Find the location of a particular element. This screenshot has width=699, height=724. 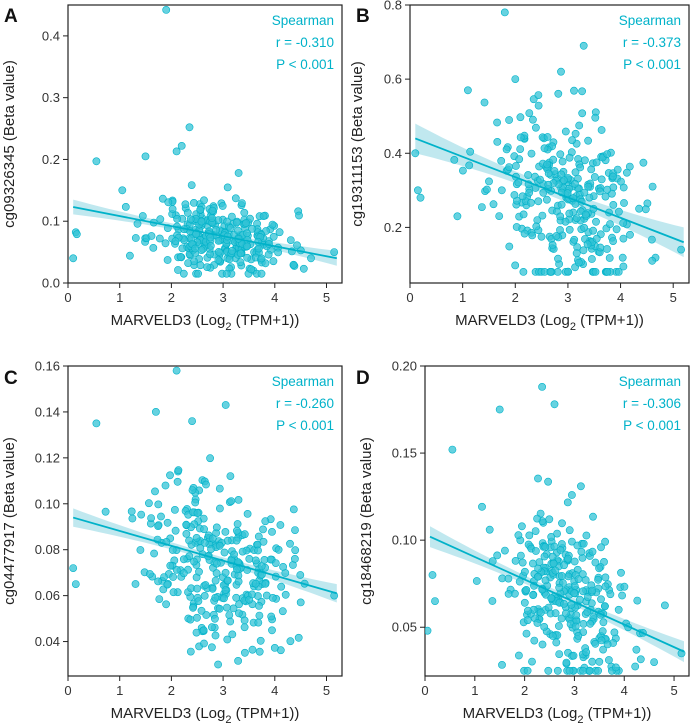

panel-letter: B is located at coordinates (363, 16).